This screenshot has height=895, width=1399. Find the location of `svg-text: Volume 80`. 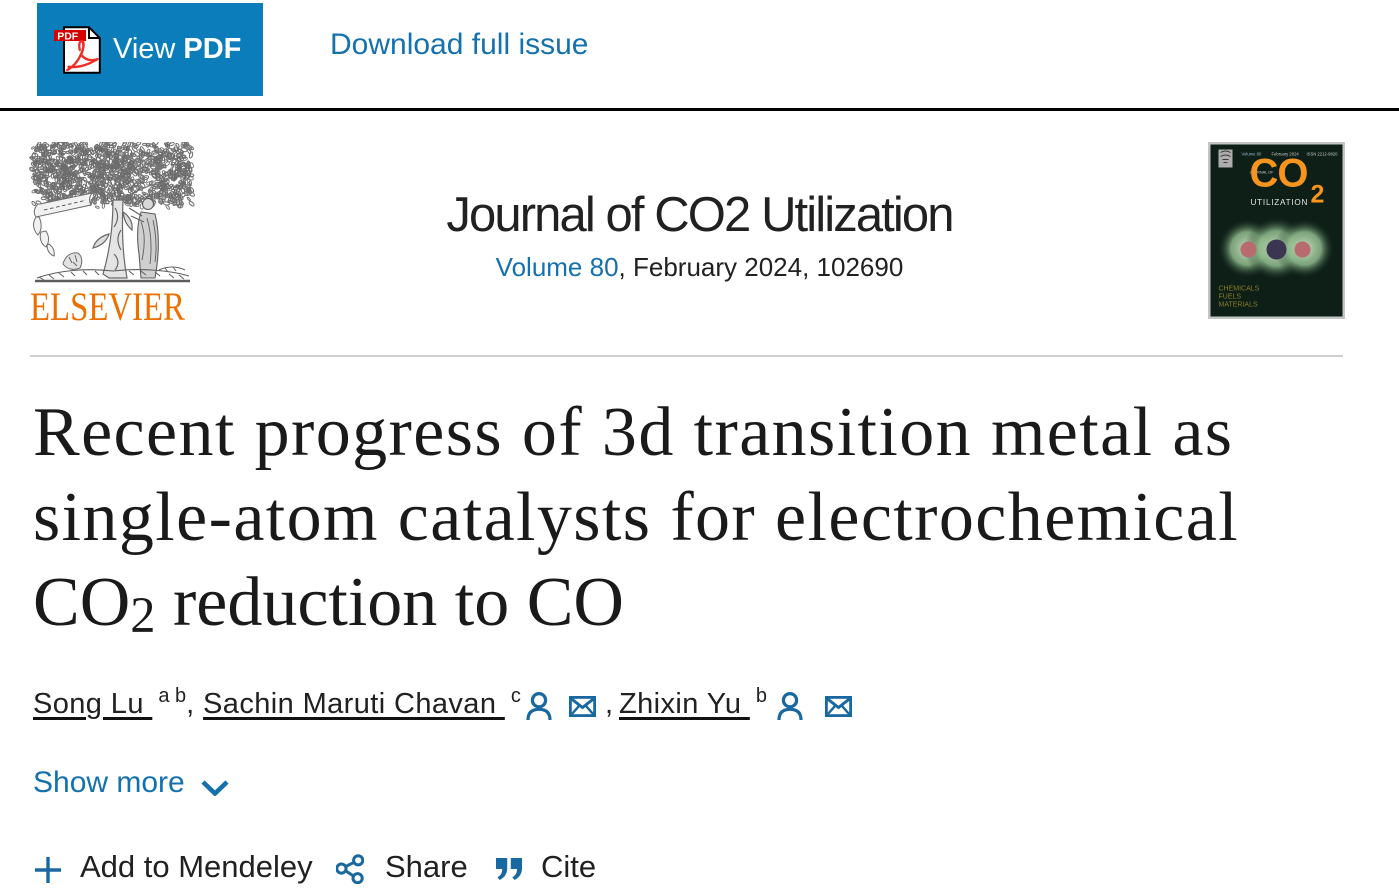

svg-text: Volume 80 is located at coordinates (1252, 154).